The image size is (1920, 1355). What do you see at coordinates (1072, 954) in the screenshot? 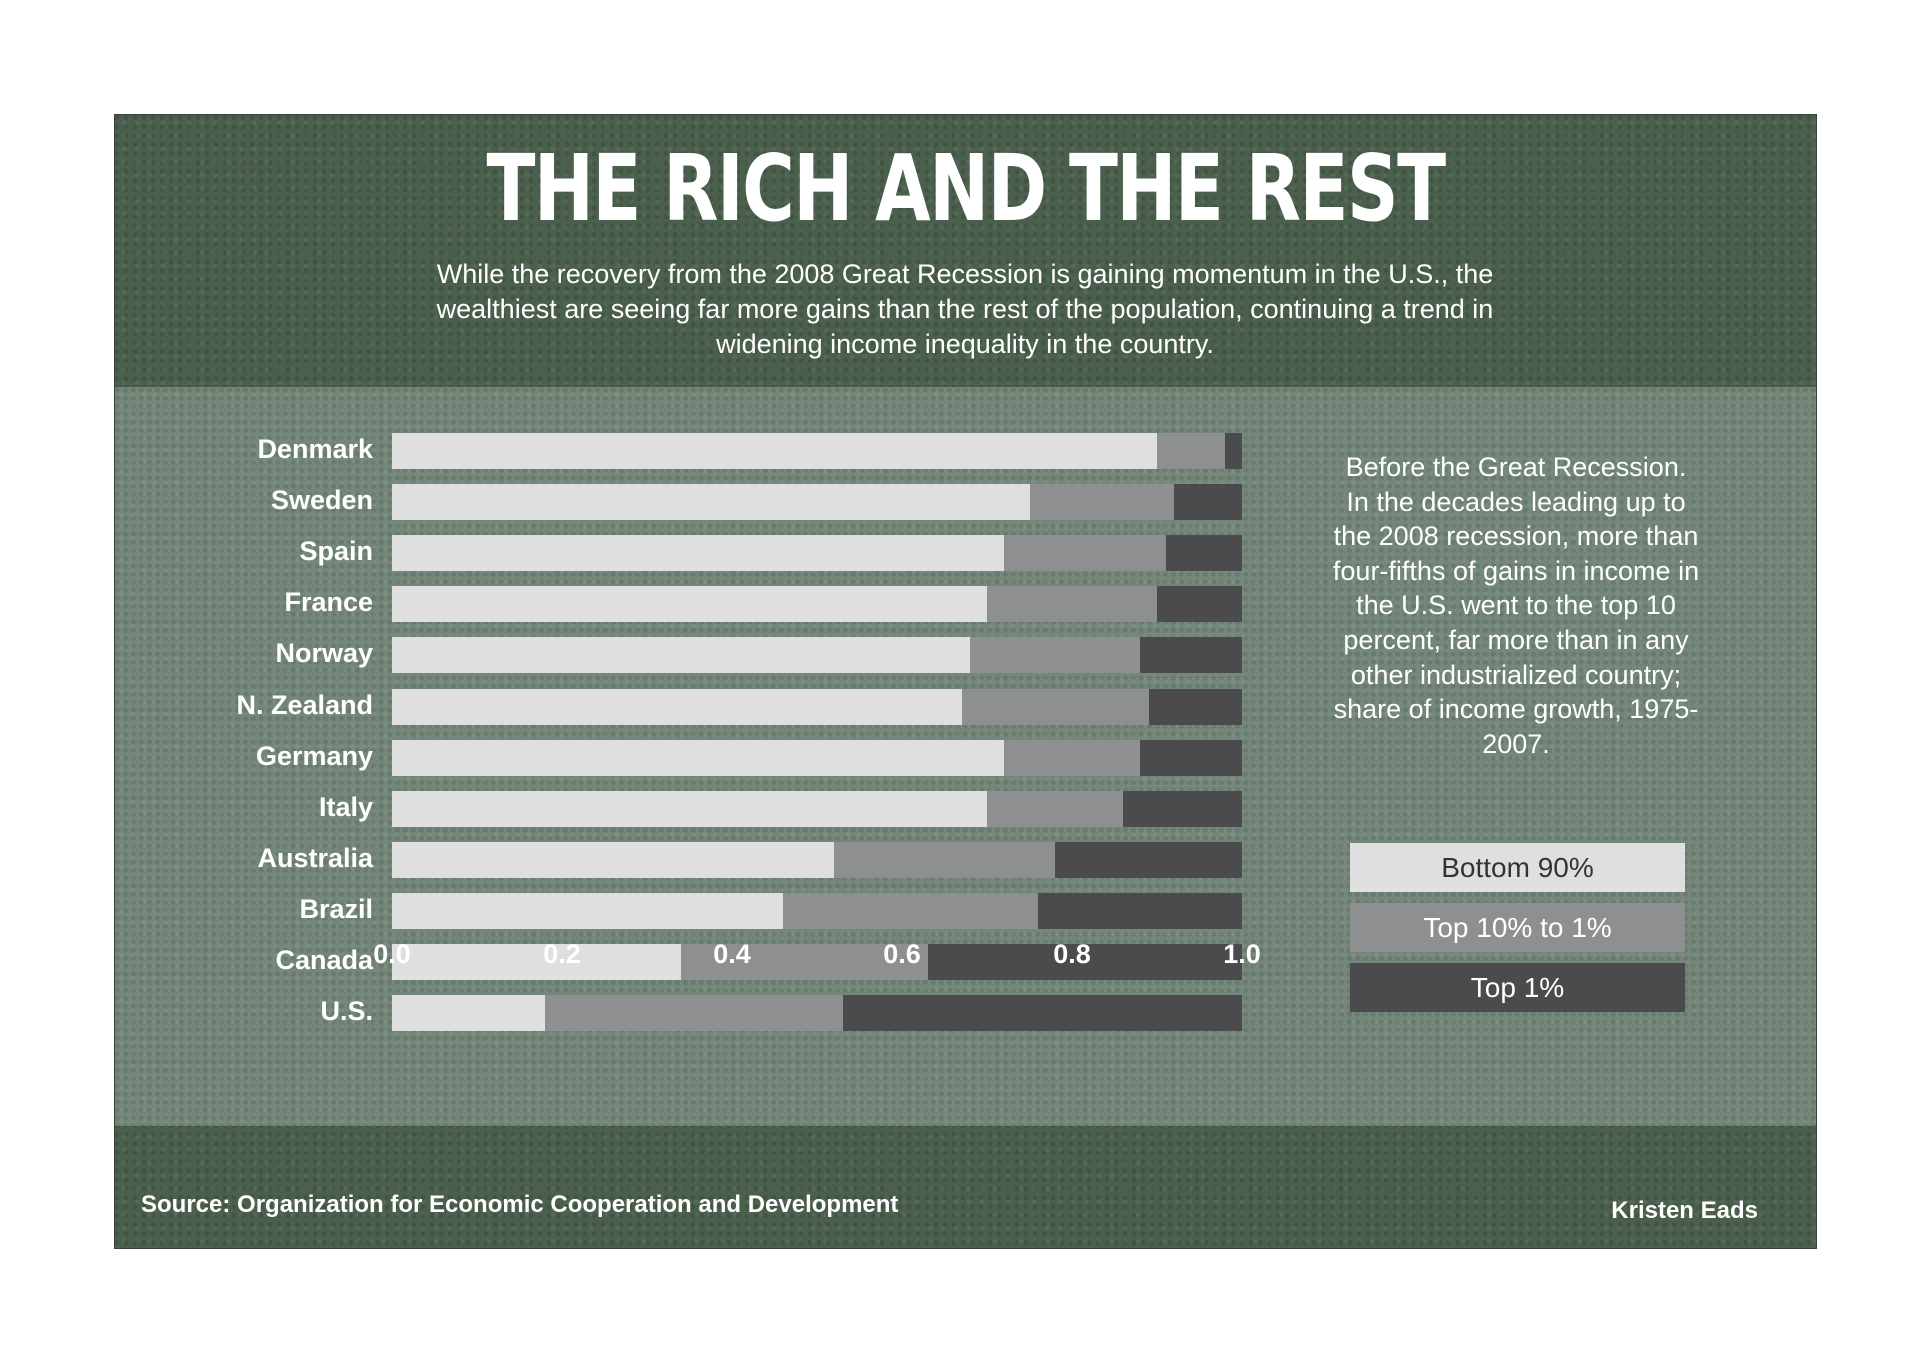
I see `x-tick-label: 0.8` at bounding box center [1072, 954].